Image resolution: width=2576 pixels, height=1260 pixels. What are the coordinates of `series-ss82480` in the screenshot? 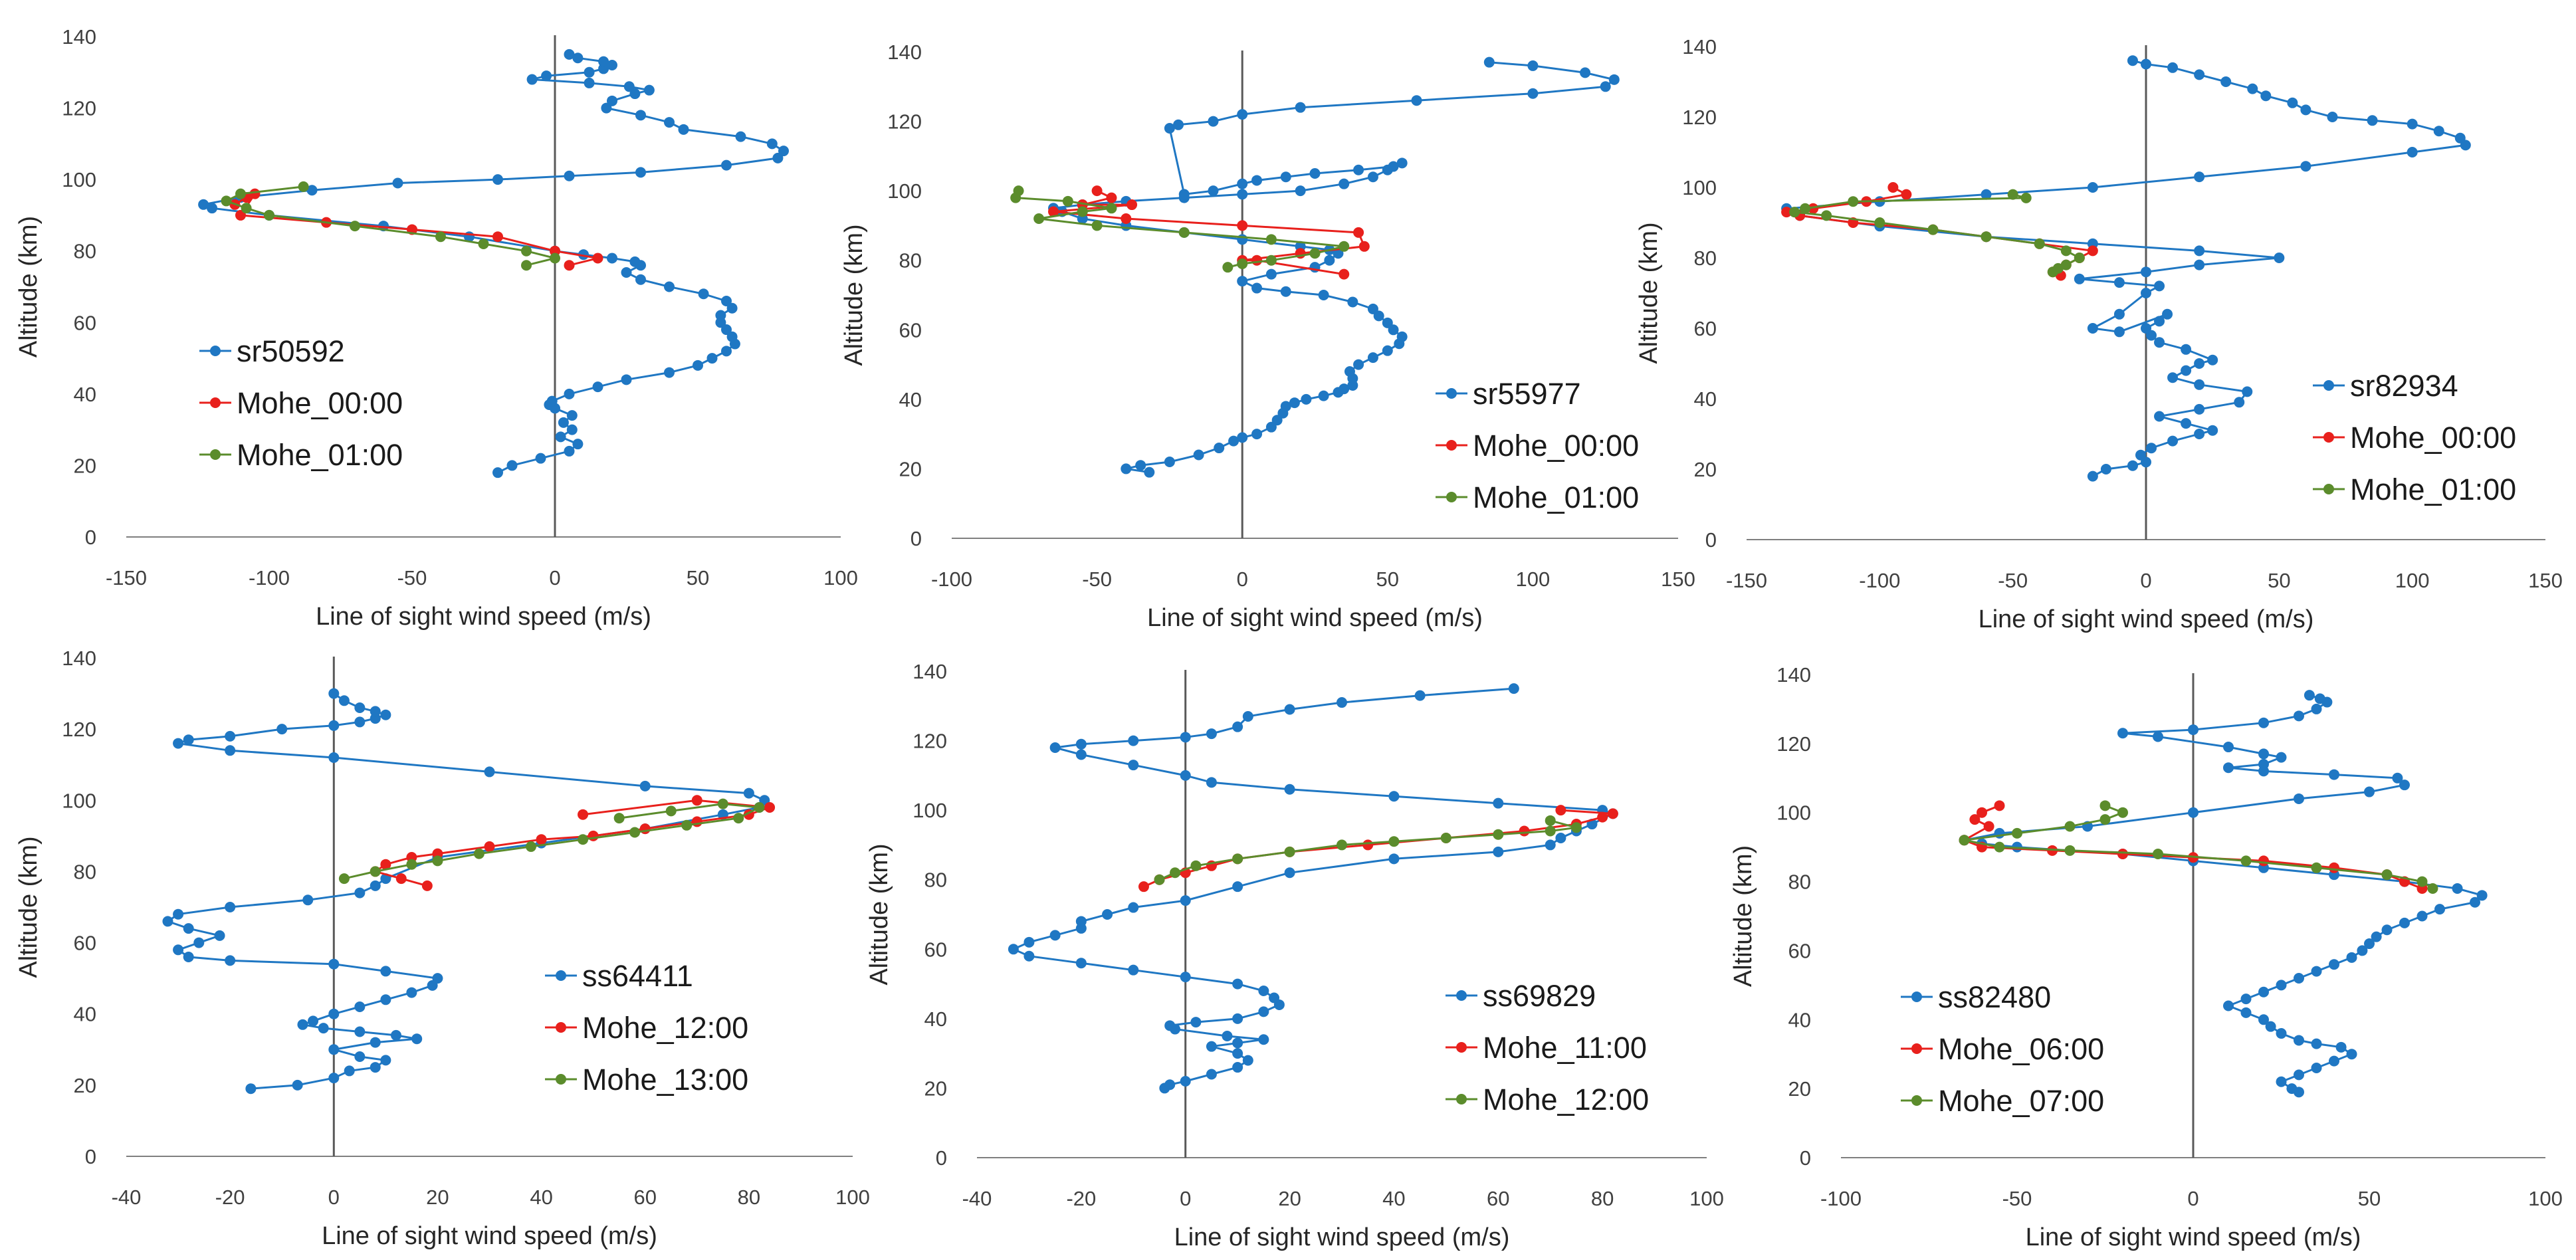 It's located at (2223, 894).